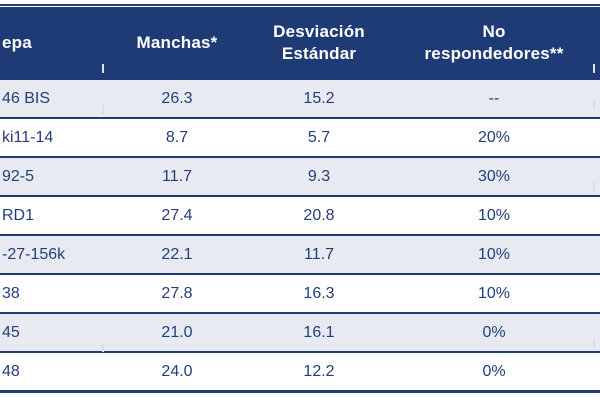 This screenshot has width=600, height=400. Describe the element at coordinates (11, 332) in the screenshot. I see `row-label-cell: 45` at that location.